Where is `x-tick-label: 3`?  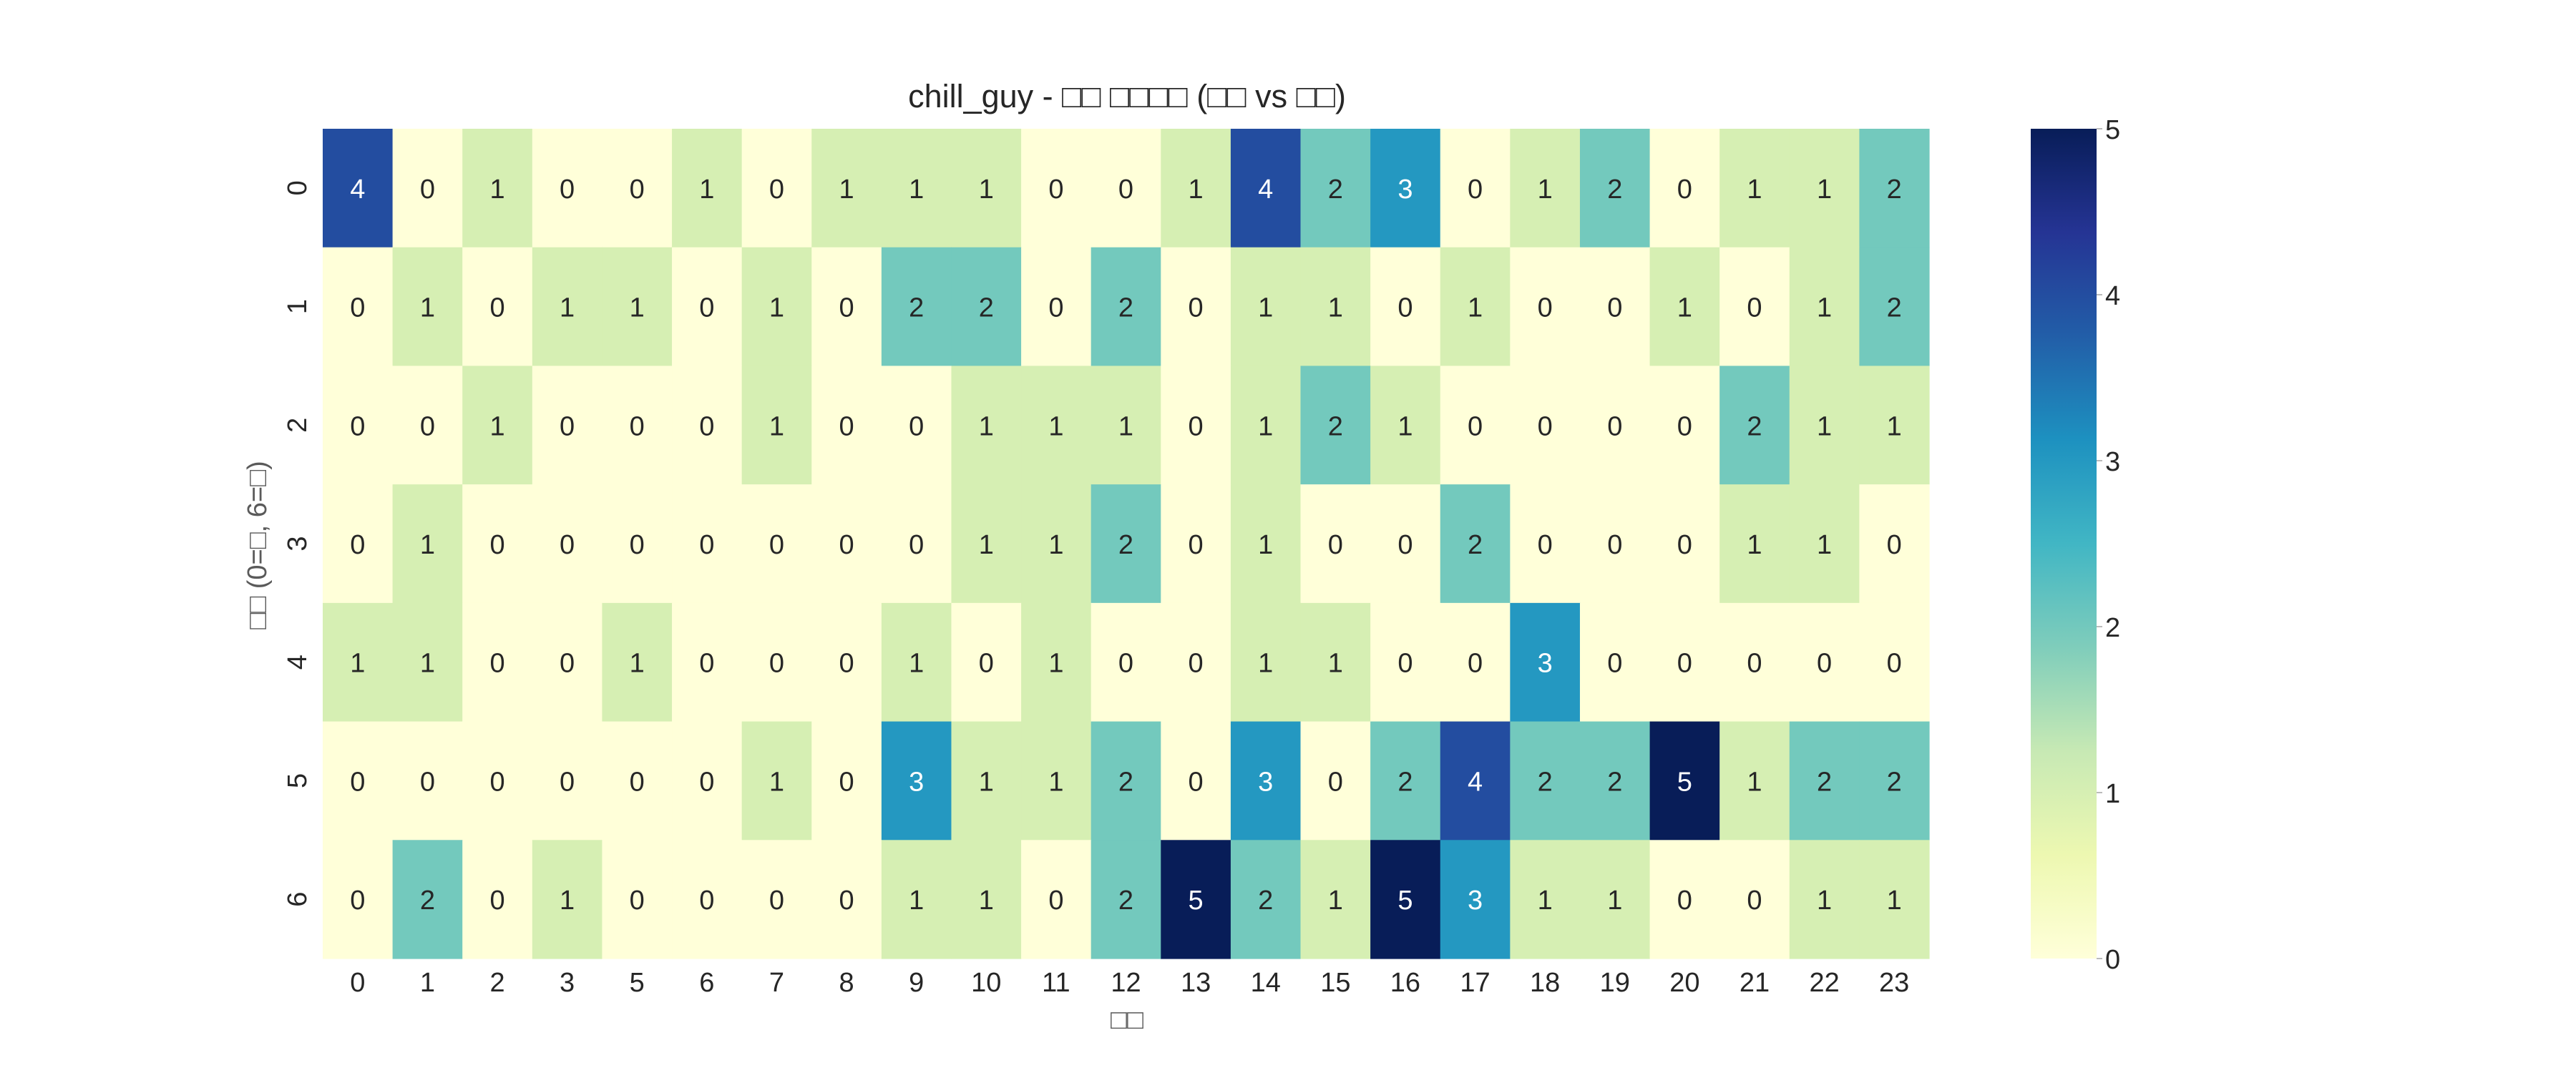
x-tick-label: 3 is located at coordinates (567, 983).